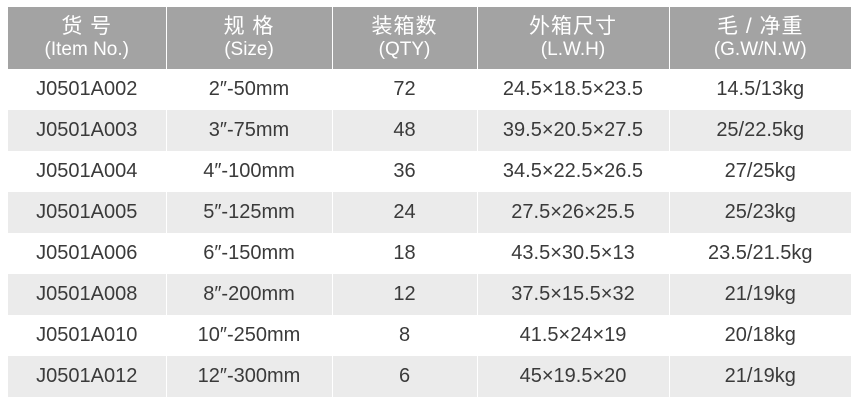 The width and height of the screenshot is (860, 400). What do you see at coordinates (759, 253) in the screenshot?
I see `cell-weight: 23.5/21.5kg` at bounding box center [759, 253].